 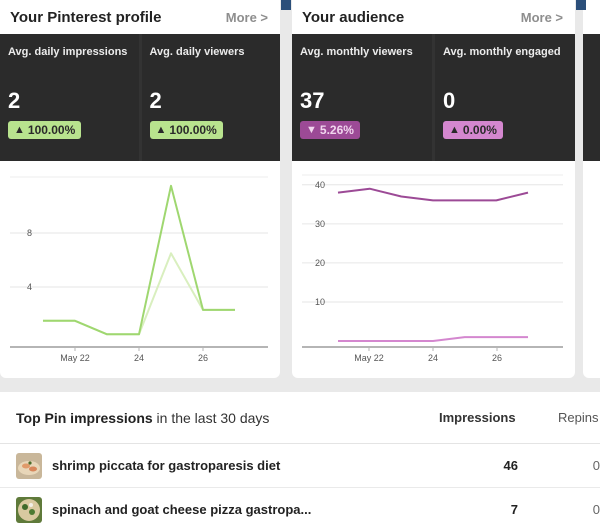 I want to click on stat-daily-viewers: Avg. daily viewers 2 ▲ 100.00%, so click(x=210, y=97).